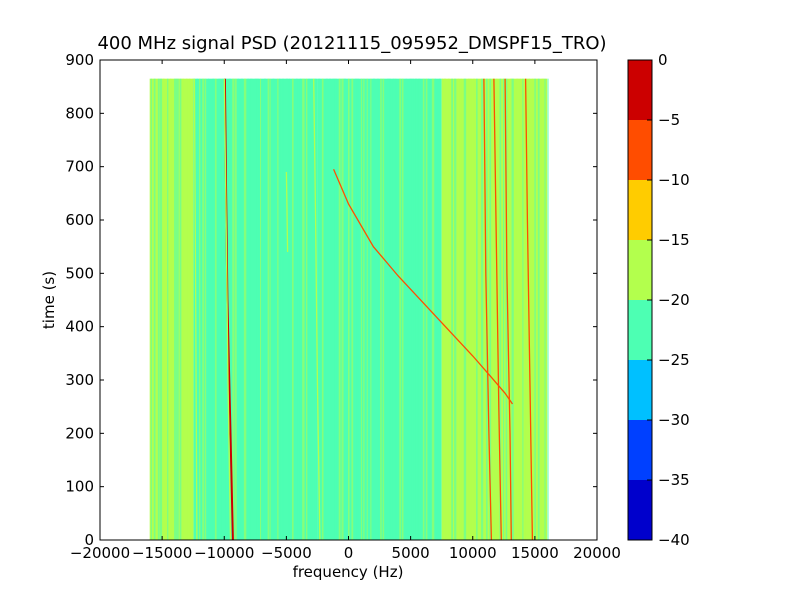  What do you see at coordinates (79, 220) in the screenshot?
I see `y-tick-label: 600` at bounding box center [79, 220].